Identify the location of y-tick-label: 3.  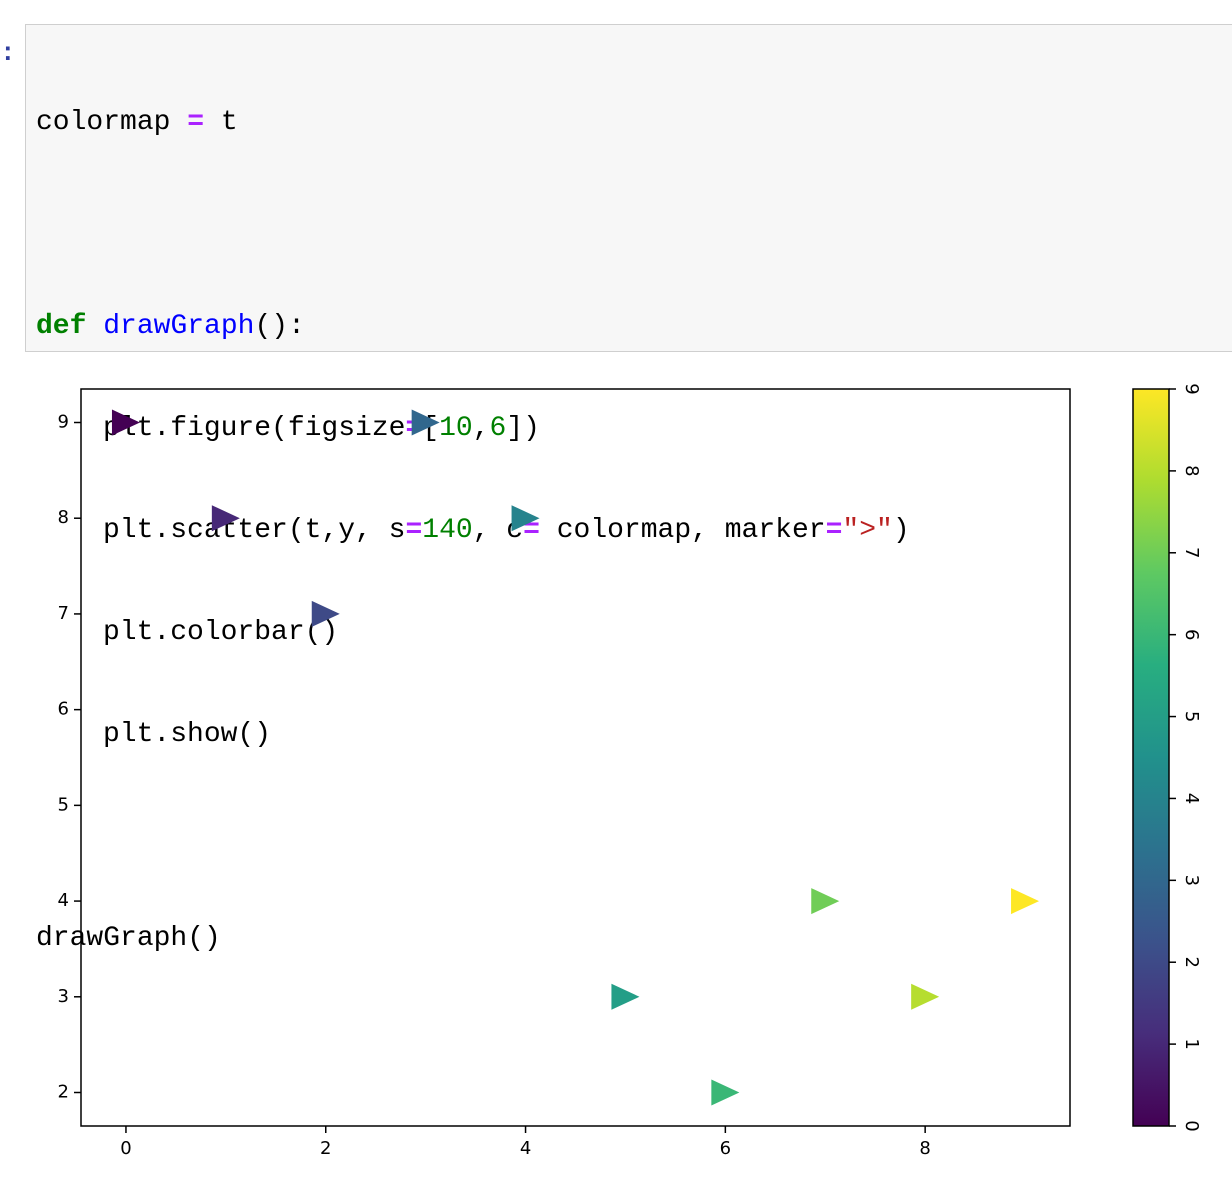
(63, 996).